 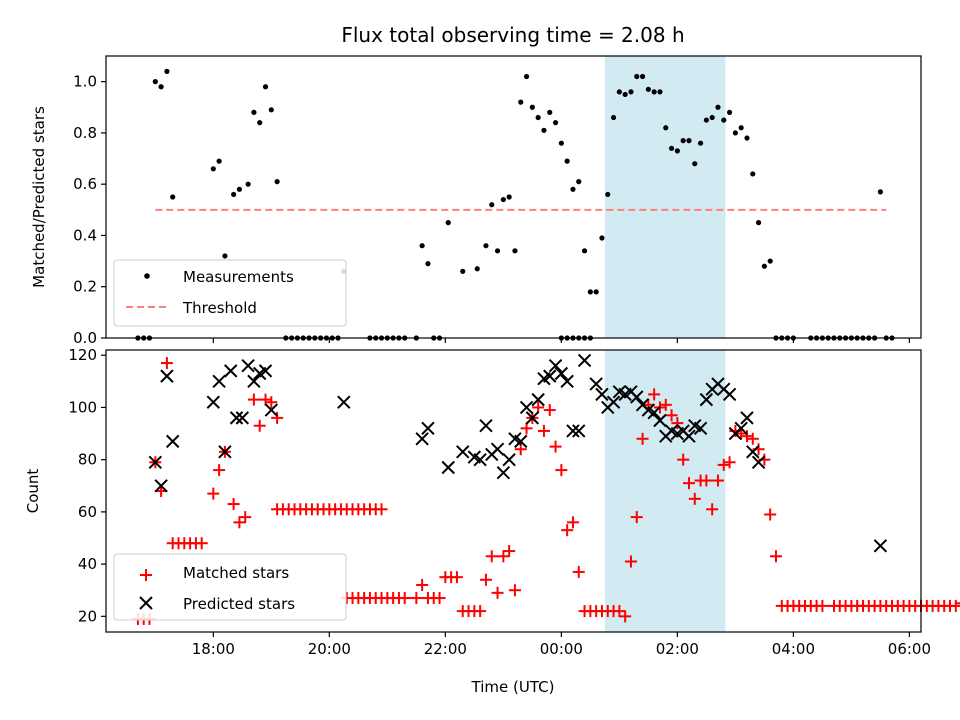 I want to click on legend-measurements-label: Measurements, so click(x=238, y=277).